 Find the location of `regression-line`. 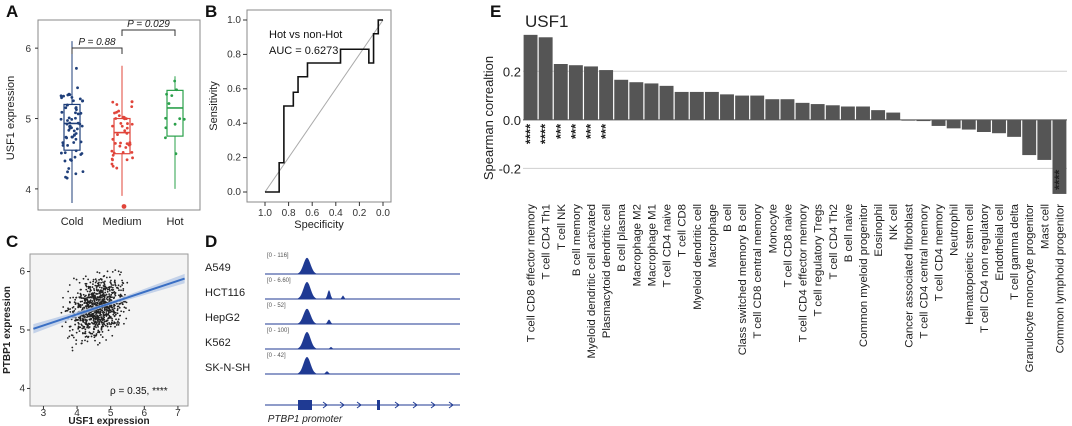

regression-line is located at coordinates (109, 303).